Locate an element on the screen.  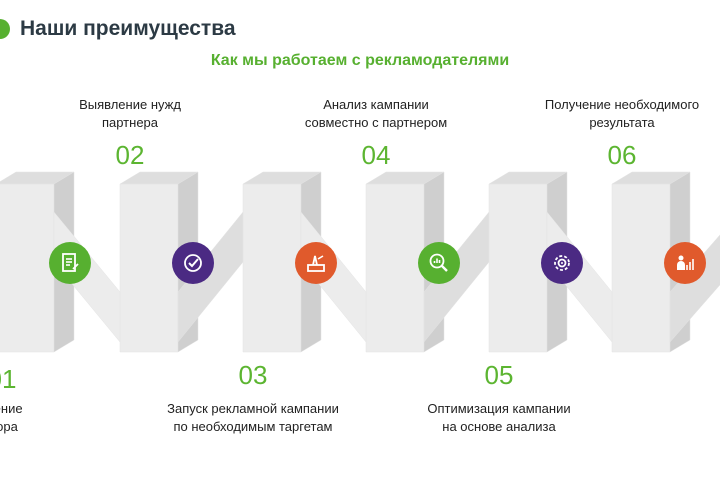
step-label-02: Выявление нужд партнера is located at coordinates (130, 114).